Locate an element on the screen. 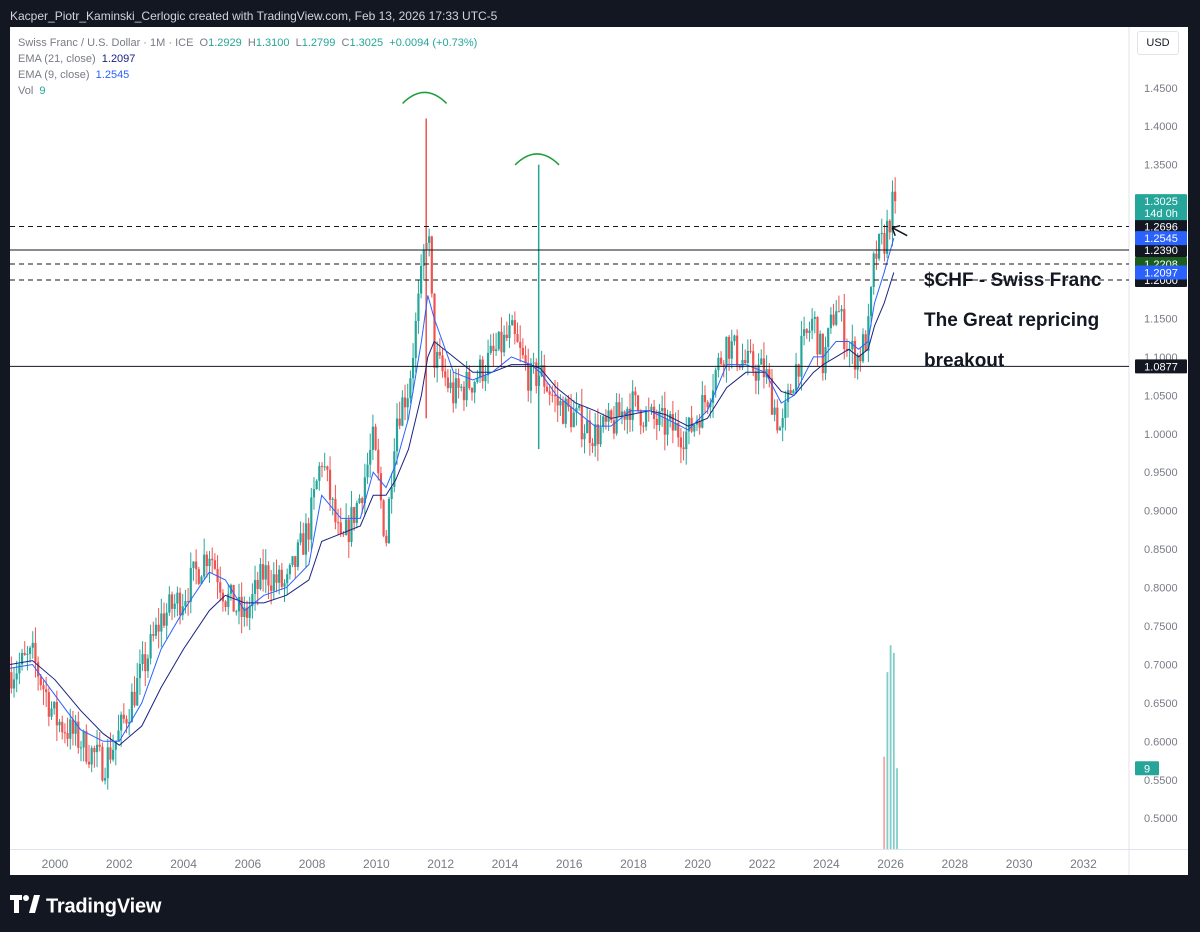 This screenshot has width=1200, height=932. symbol-name: Swiss Franc / U.S. Dollar · 1M · ICE is located at coordinates (106, 43).